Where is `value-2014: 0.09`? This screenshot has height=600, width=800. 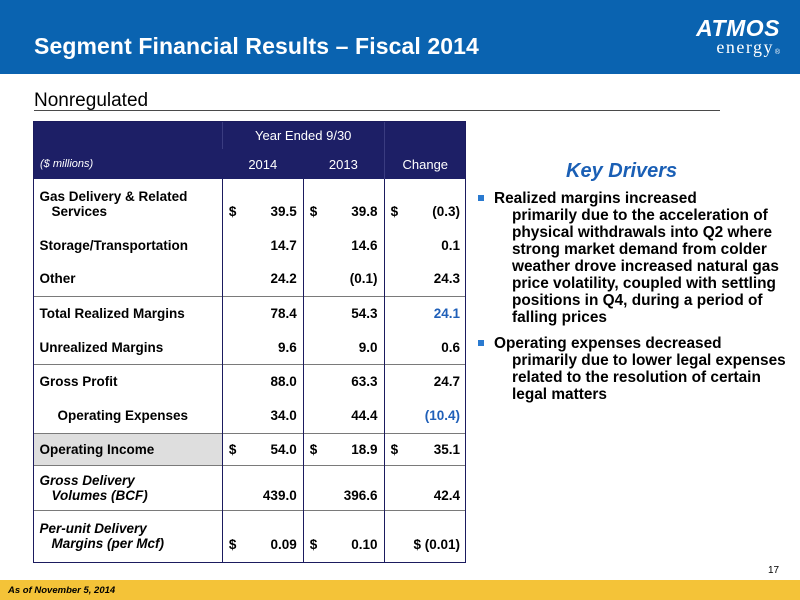
value-2014: 0.09 is located at coordinates (283, 544).